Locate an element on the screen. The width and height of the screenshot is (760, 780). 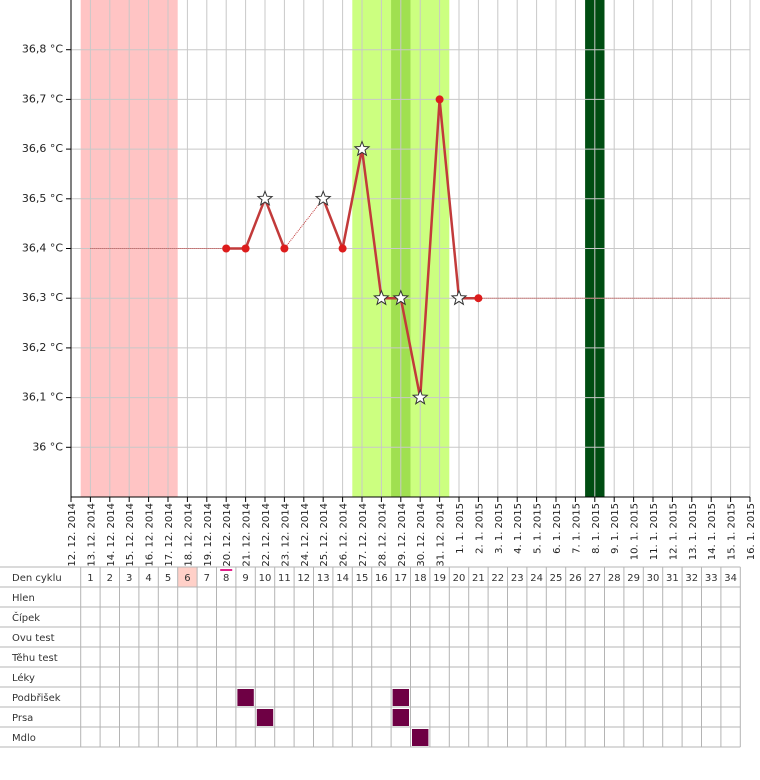
x-tick-label: 14. 1. 2015 is located at coordinates (712, 531).